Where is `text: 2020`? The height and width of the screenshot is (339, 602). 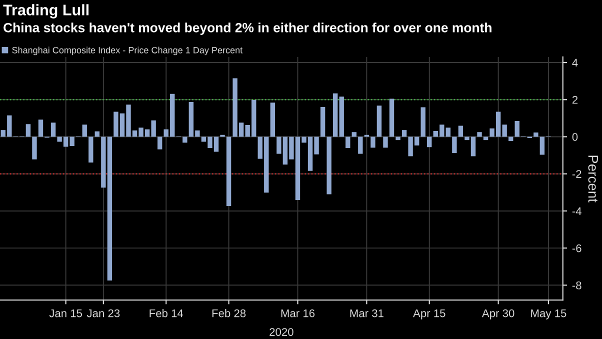
text: 2020 is located at coordinates (282, 332).